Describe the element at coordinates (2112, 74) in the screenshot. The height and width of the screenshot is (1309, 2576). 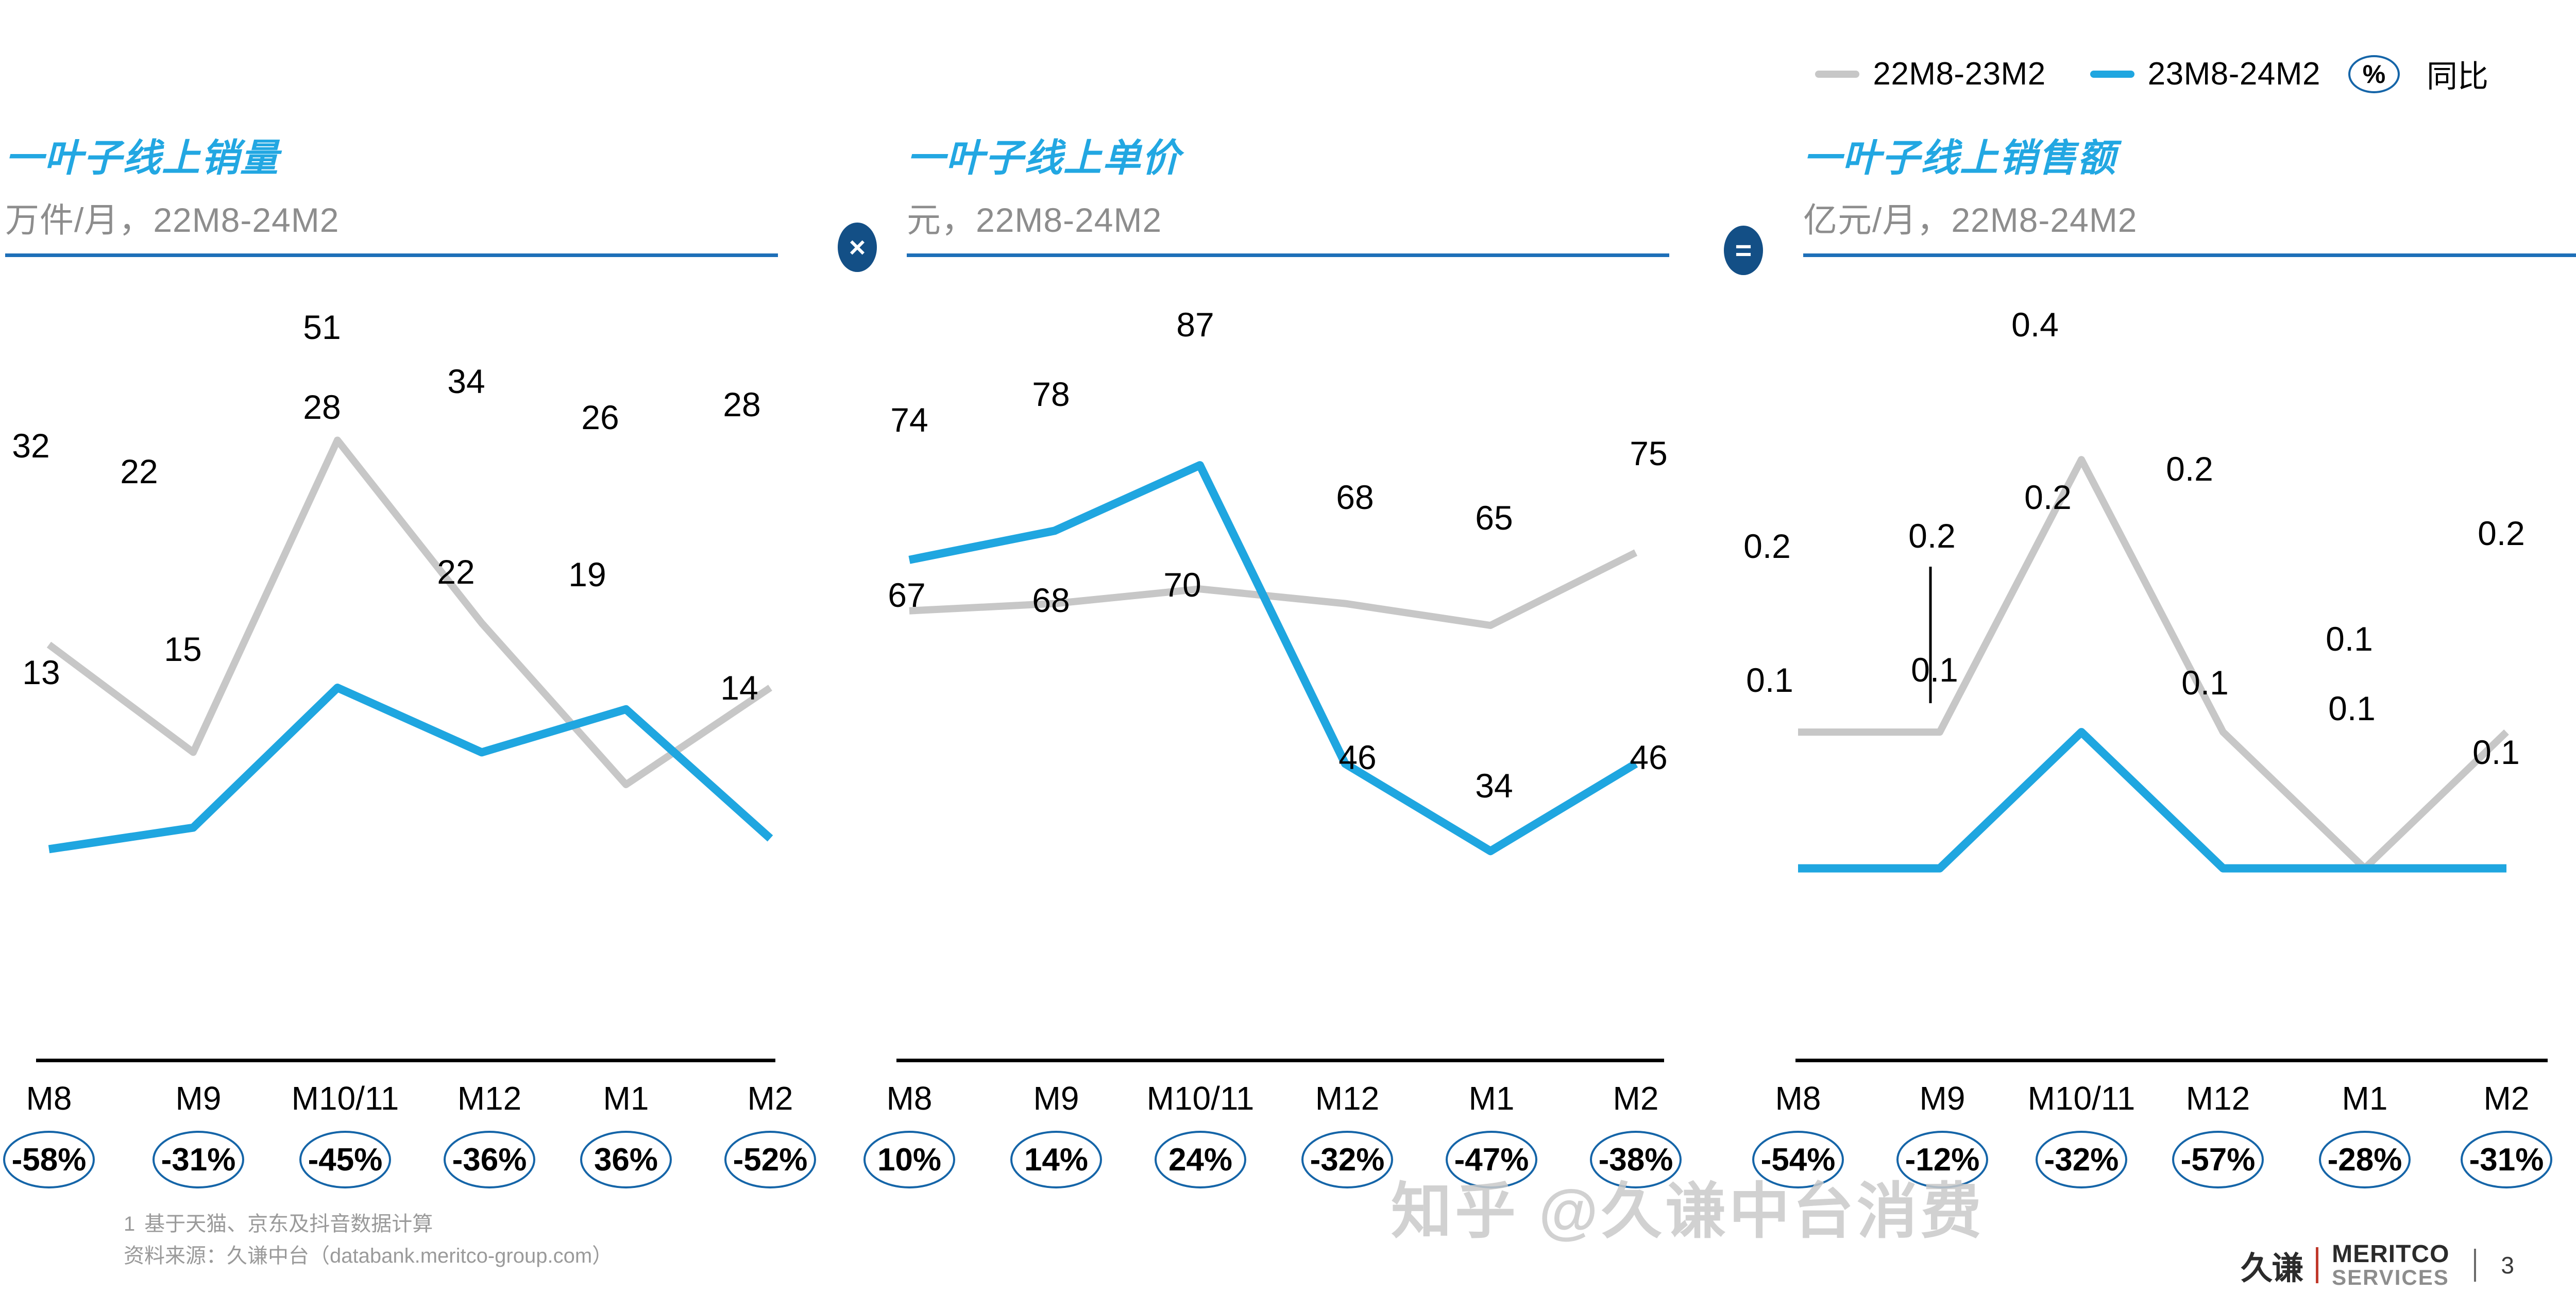
I see `legend-swatch-series2` at that location.